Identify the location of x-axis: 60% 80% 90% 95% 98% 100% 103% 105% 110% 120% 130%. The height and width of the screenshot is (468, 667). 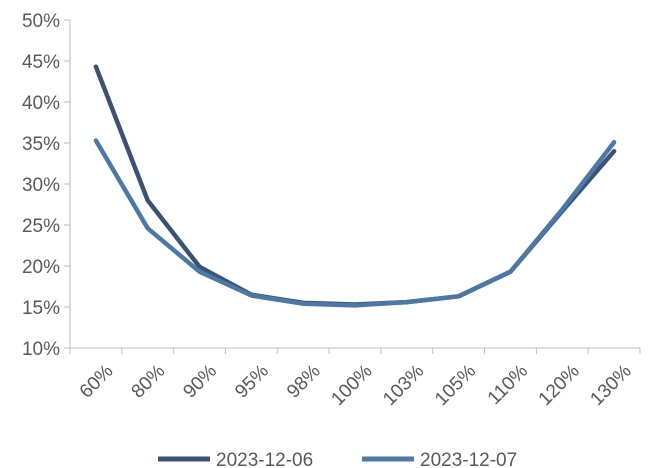
(355, 378).